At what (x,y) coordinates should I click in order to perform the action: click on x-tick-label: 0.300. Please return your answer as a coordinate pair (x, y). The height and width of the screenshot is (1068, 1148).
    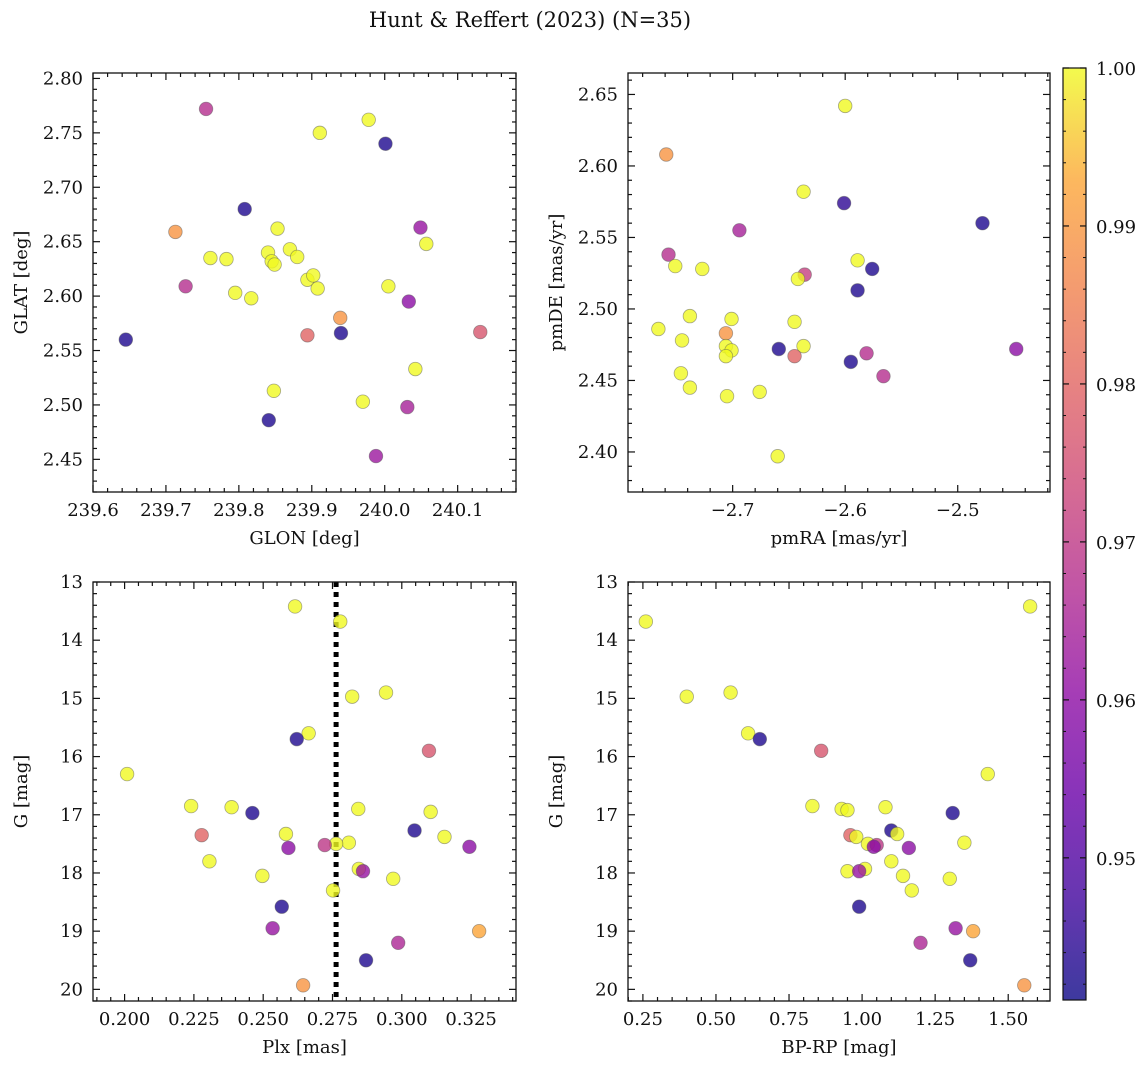
    Looking at the image, I should click on (402, 1019).